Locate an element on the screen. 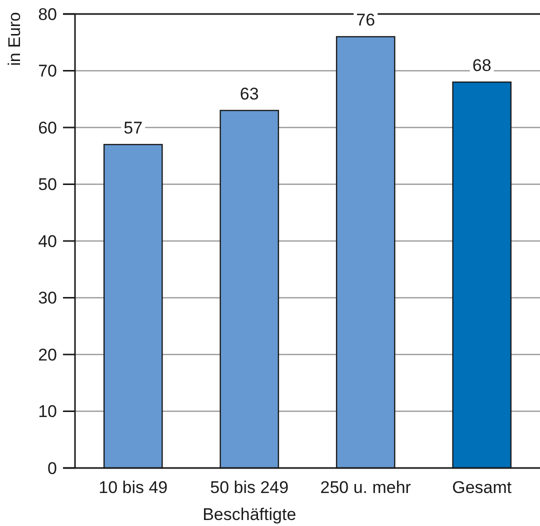  data-label: 68 is located at coordinates (482, 66).